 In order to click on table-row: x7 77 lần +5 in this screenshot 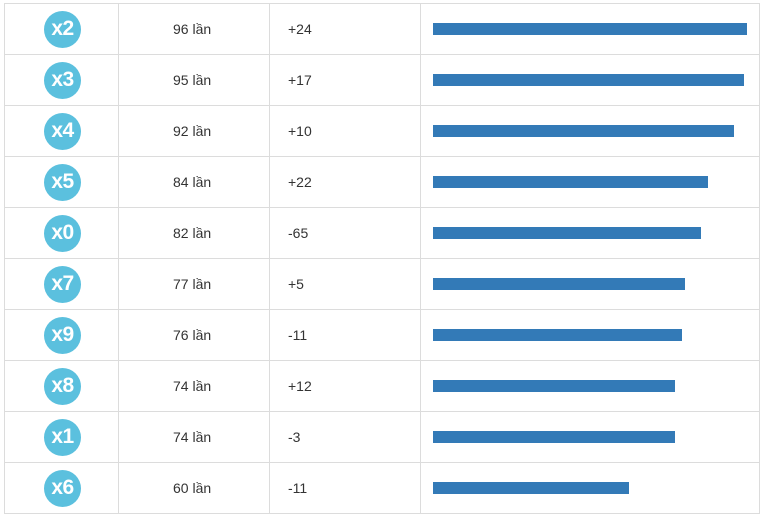, I will do `click(382, 284)`.